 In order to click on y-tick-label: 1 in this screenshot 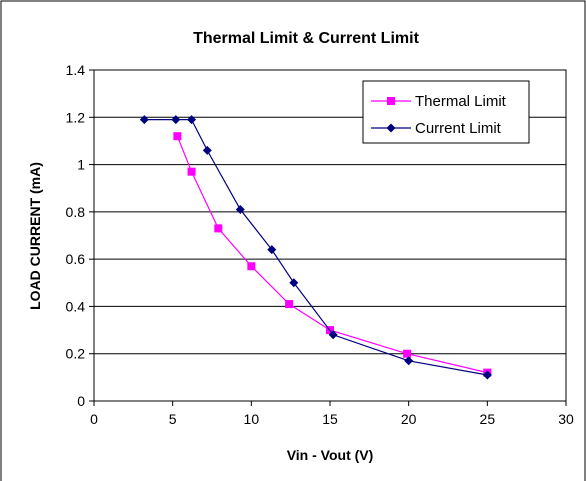, I will do `click(81, 165)`.